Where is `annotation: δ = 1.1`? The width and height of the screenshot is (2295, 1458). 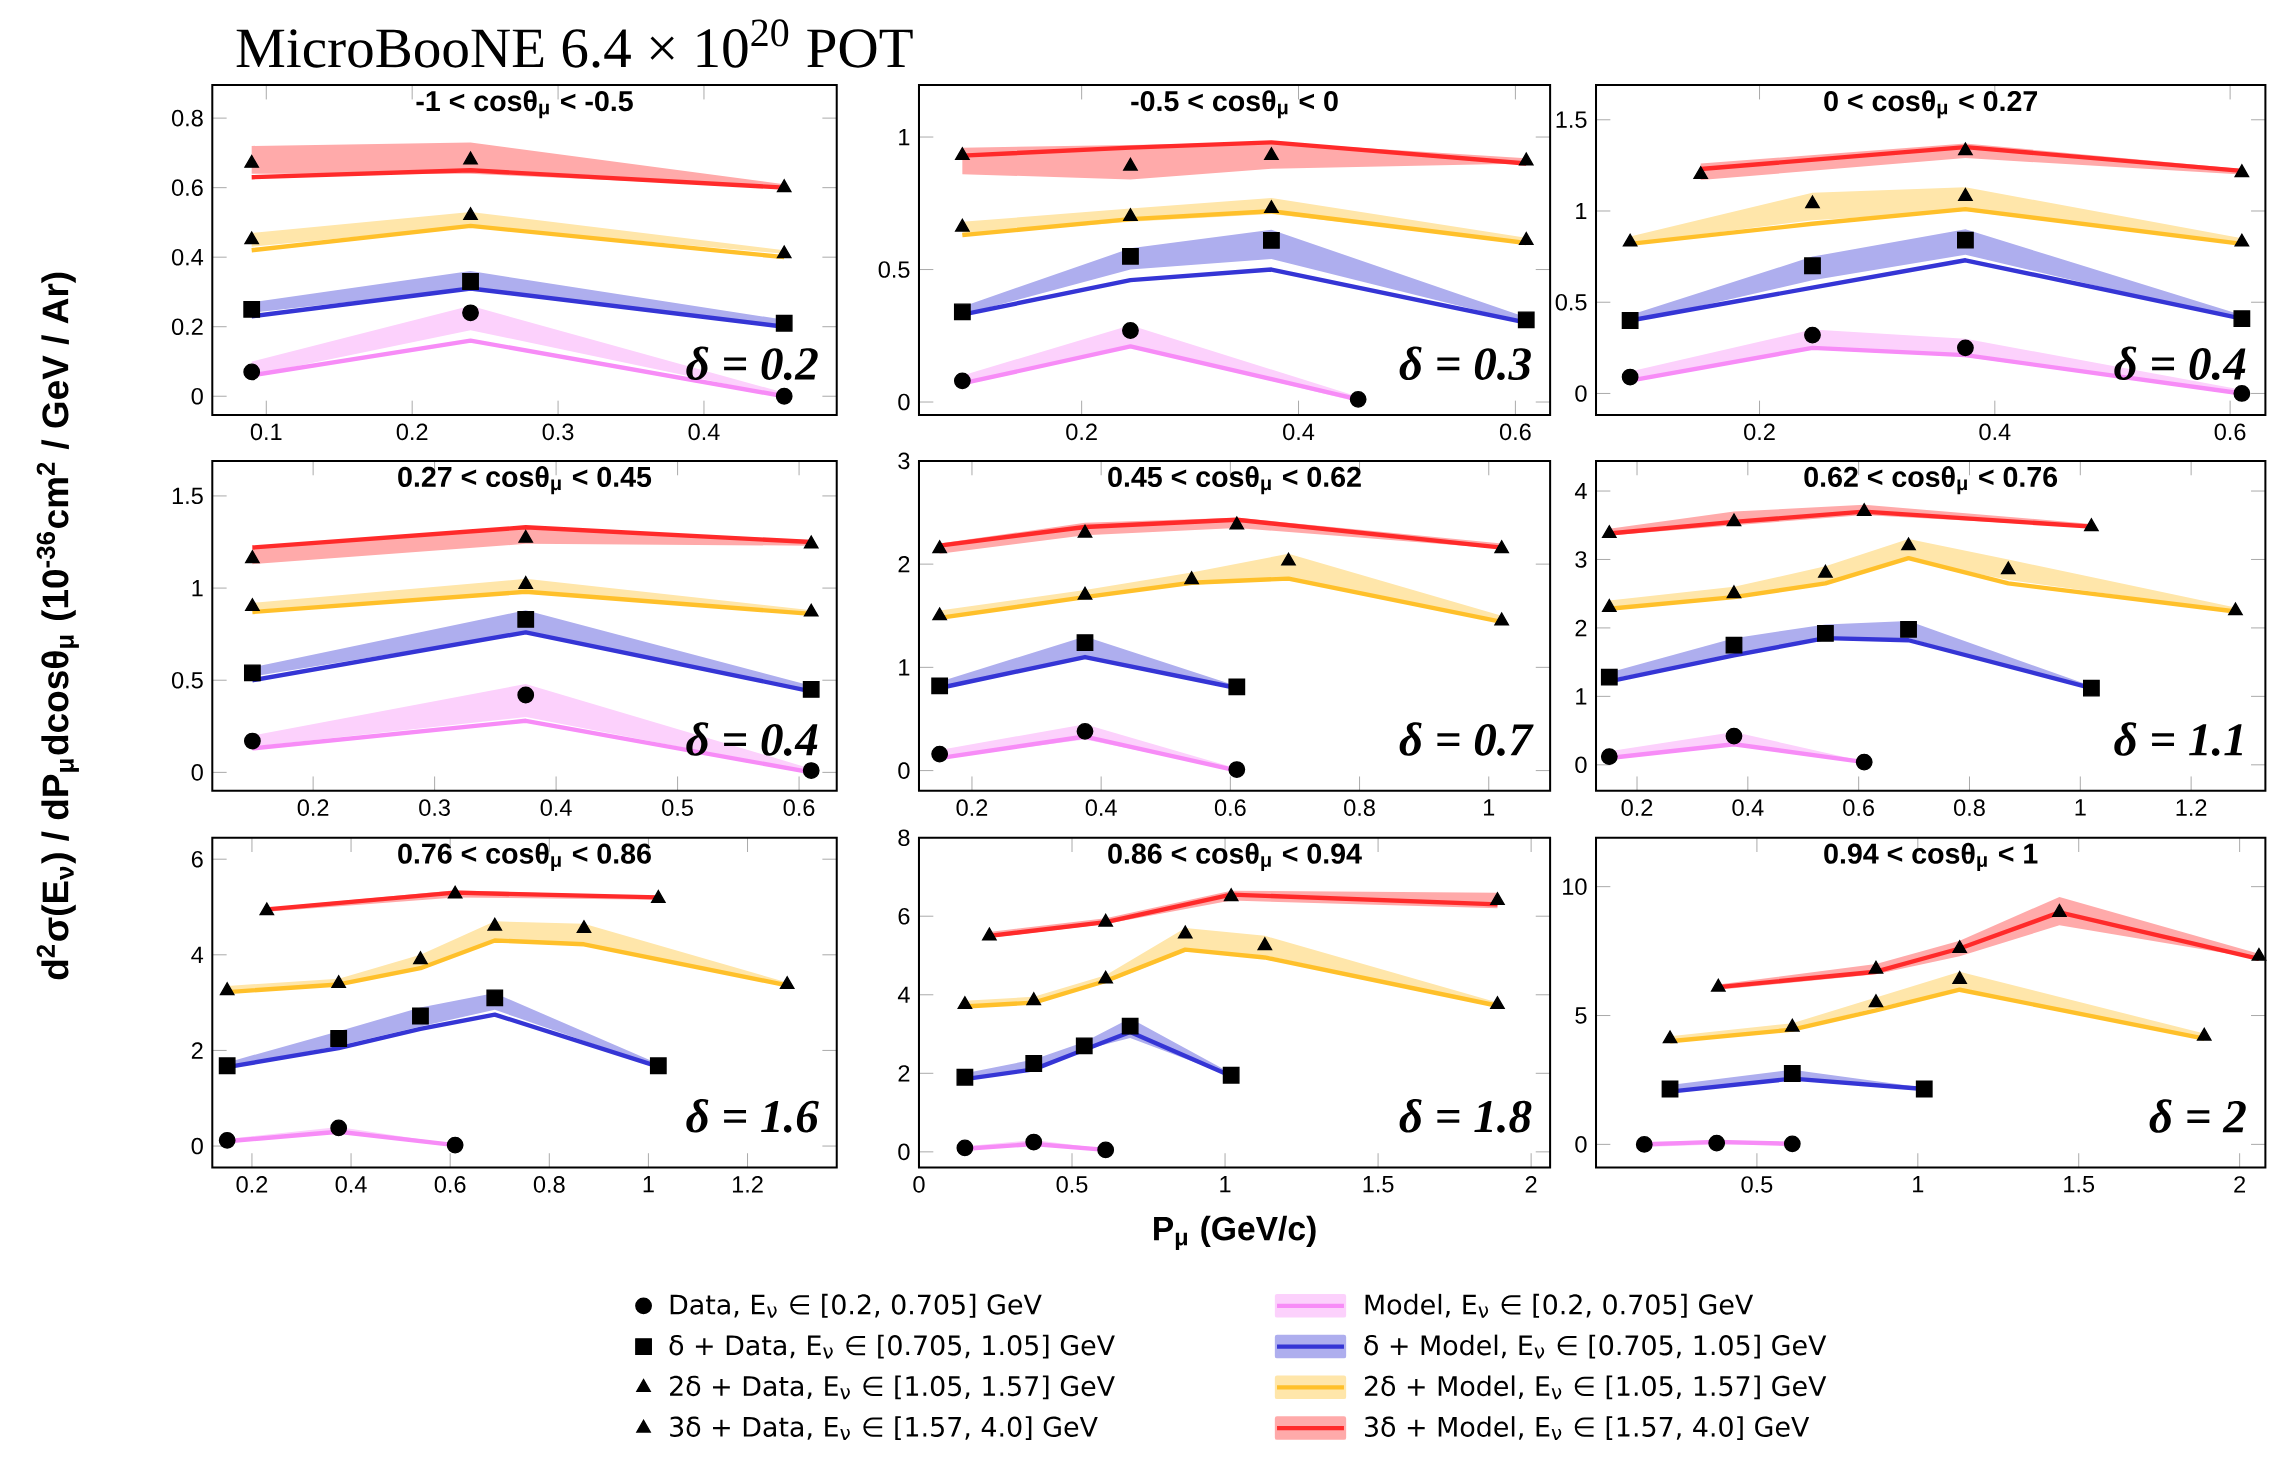
annotation: δ = 1.1 is located at coordinates (2178, 739).